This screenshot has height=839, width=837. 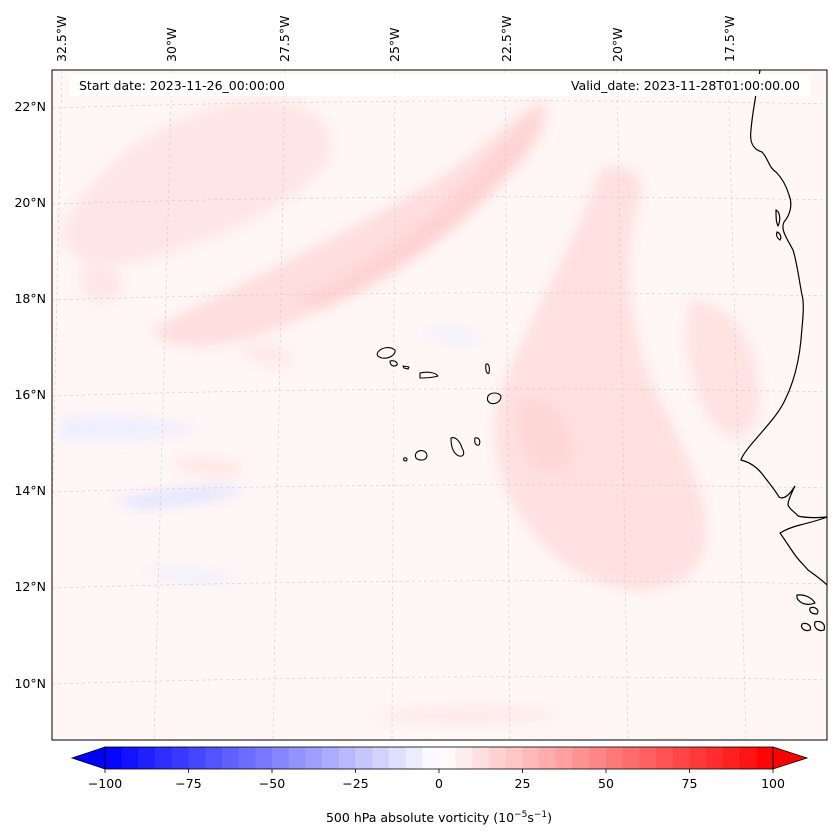 I want to click on lon-label-32-5w: 32.5°W, so click(x=61, y=39).